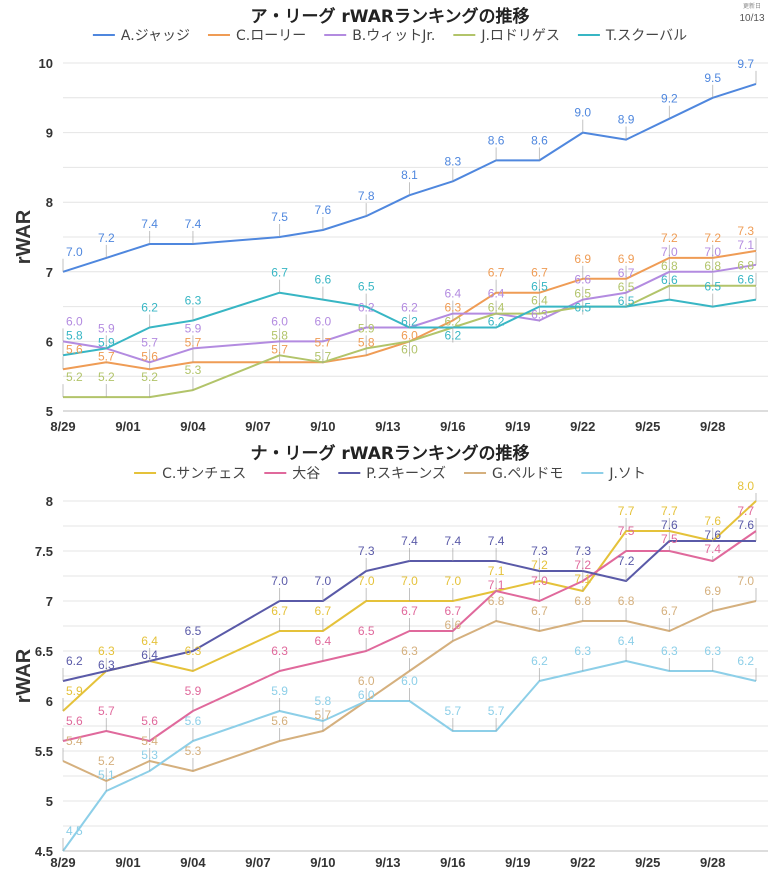  Describe the element at coordinates (44, 751) in the screenshot. I see `y-tick-label: 5.5` at that location.